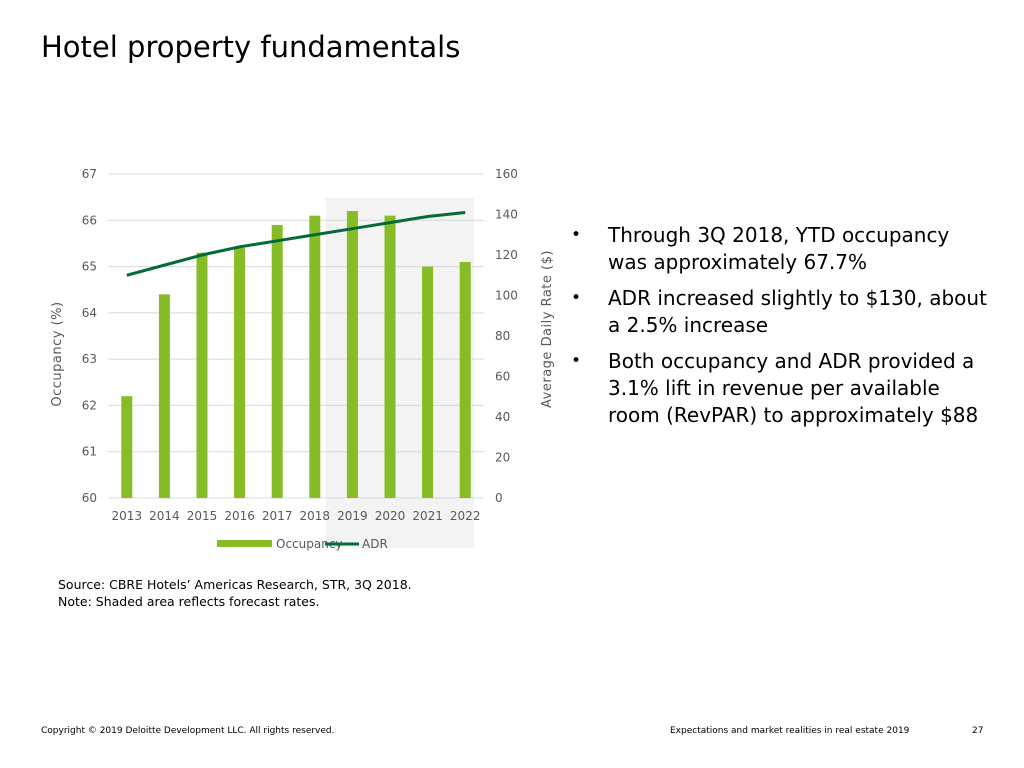  What do you see at coordinates (89, 313) in the screenshot?
I see `y-tick-label: 64` at bounding box center [89, 313].